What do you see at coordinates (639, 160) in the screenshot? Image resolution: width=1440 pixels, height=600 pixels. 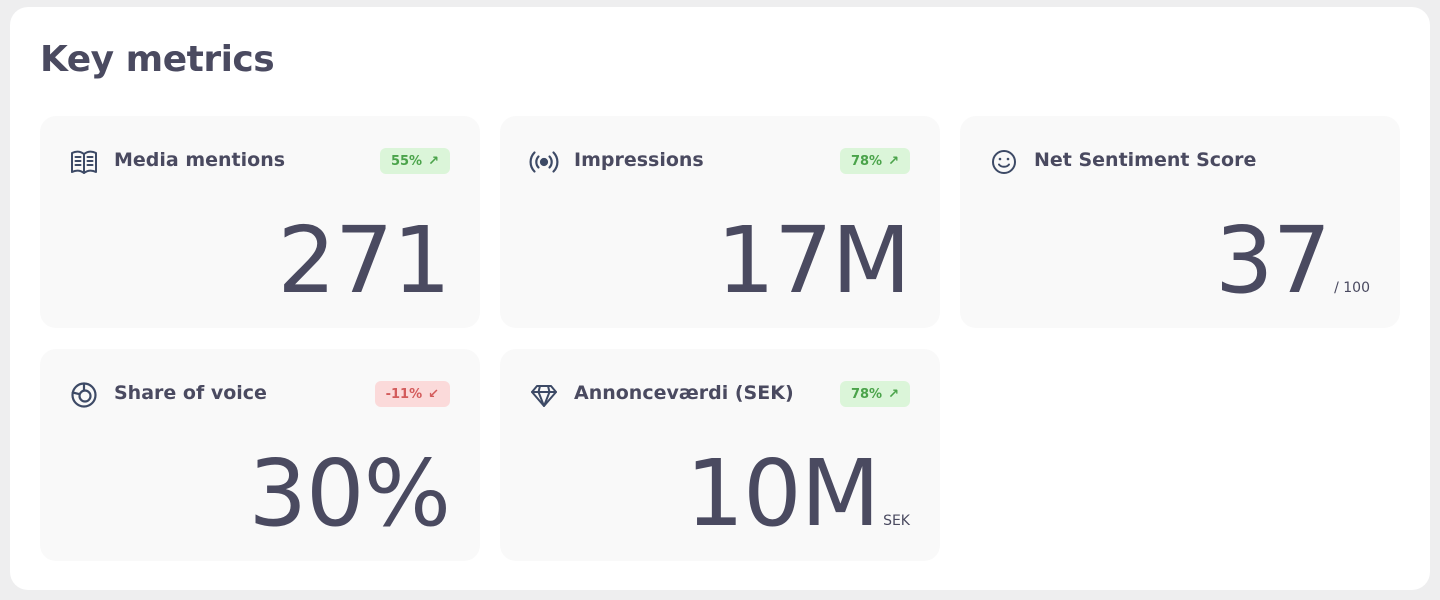 I see `metric-label: Impressions` at bounding box center [639, 160].